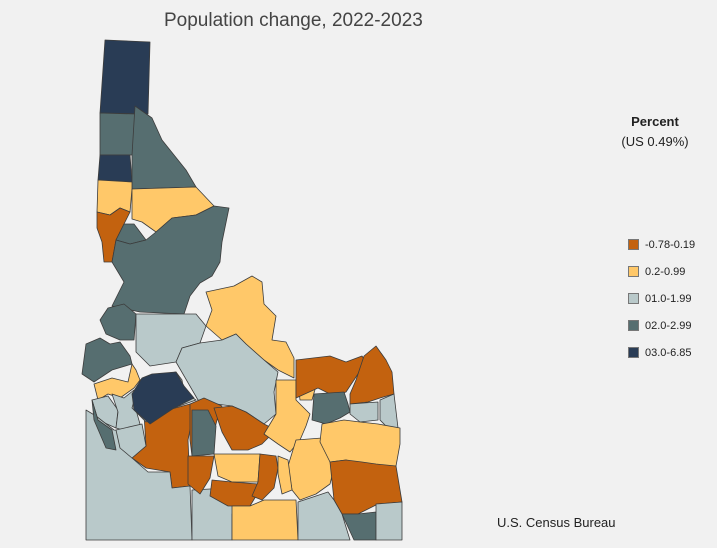  Describe the element at coordinates (670, 244) in the screenshot. I see `legend-label: -0.78-0.19` at that location.